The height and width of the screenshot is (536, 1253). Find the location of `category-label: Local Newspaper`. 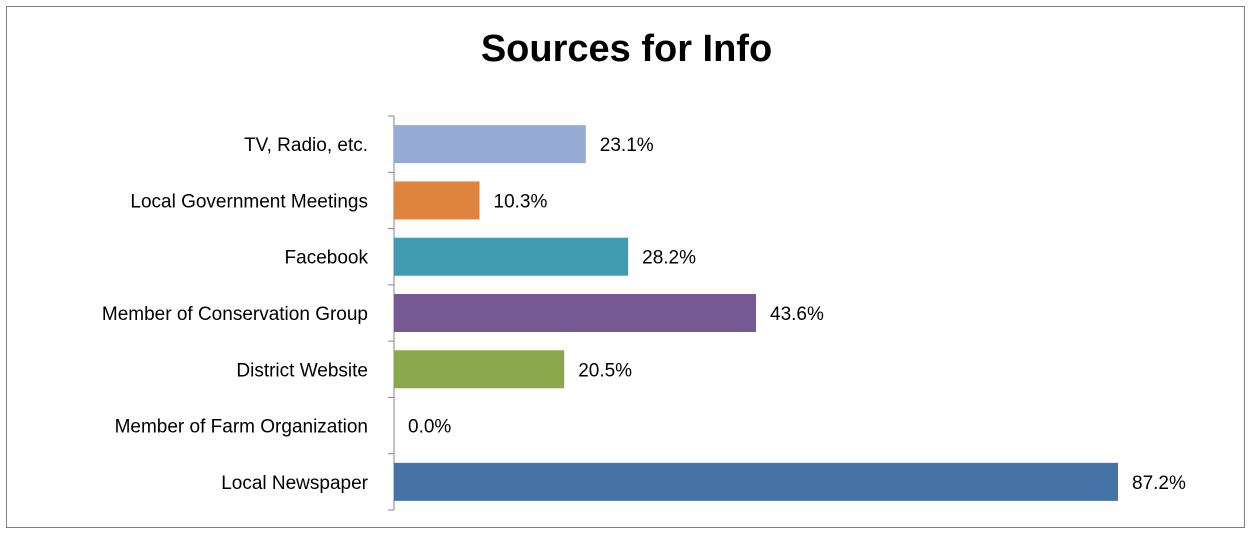

category-label: Local Newspaper is located at coordinates (294, 483).